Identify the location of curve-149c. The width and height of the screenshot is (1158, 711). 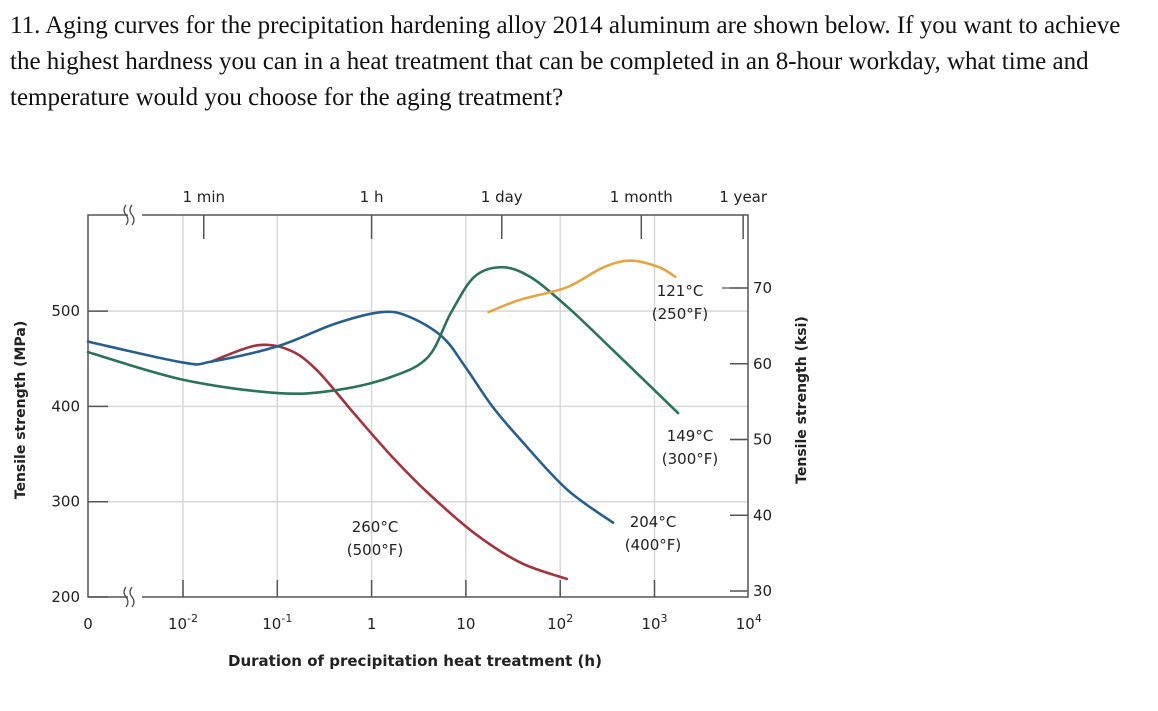
(383, 340).